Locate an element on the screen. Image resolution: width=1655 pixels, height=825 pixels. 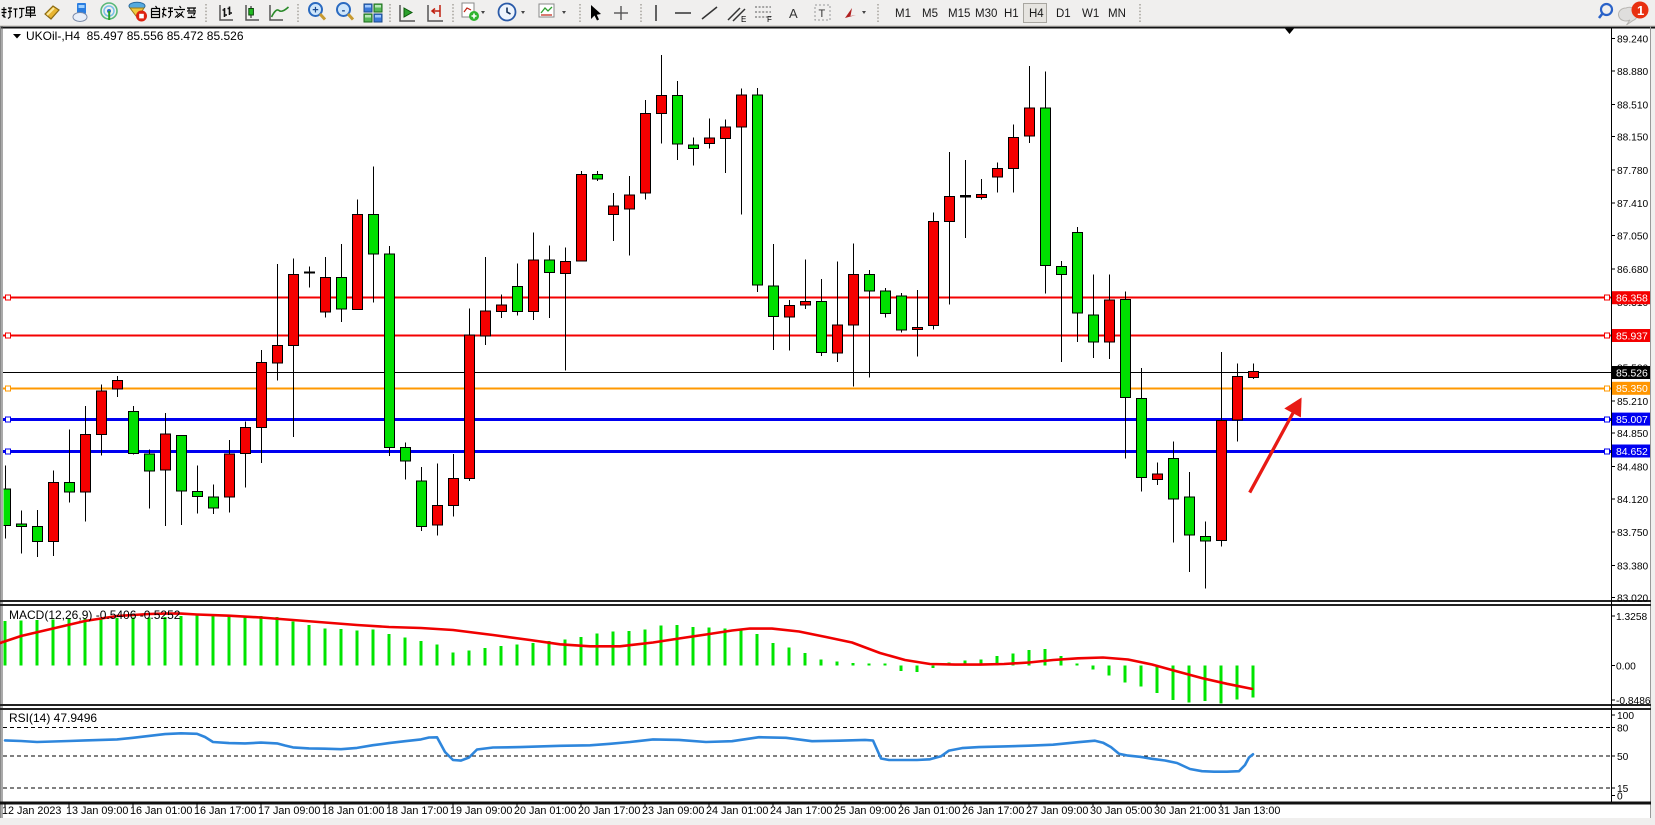
svg-text: 0.00 is located at coordinates (1626, 667).